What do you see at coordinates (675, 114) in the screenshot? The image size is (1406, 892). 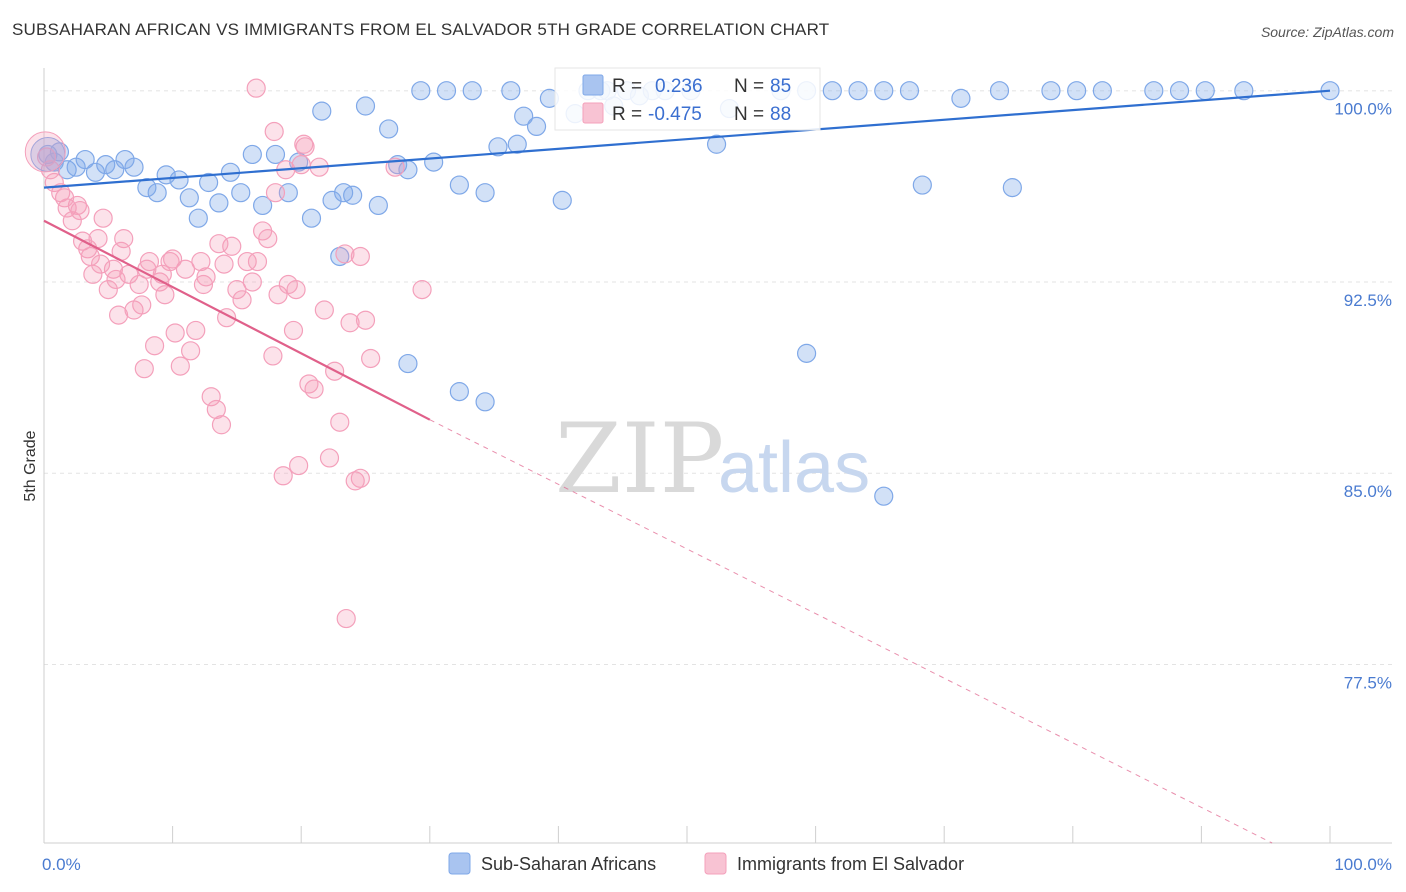 I see `legend-r-value-pink: -0.475` at bounding box center [675, 114].